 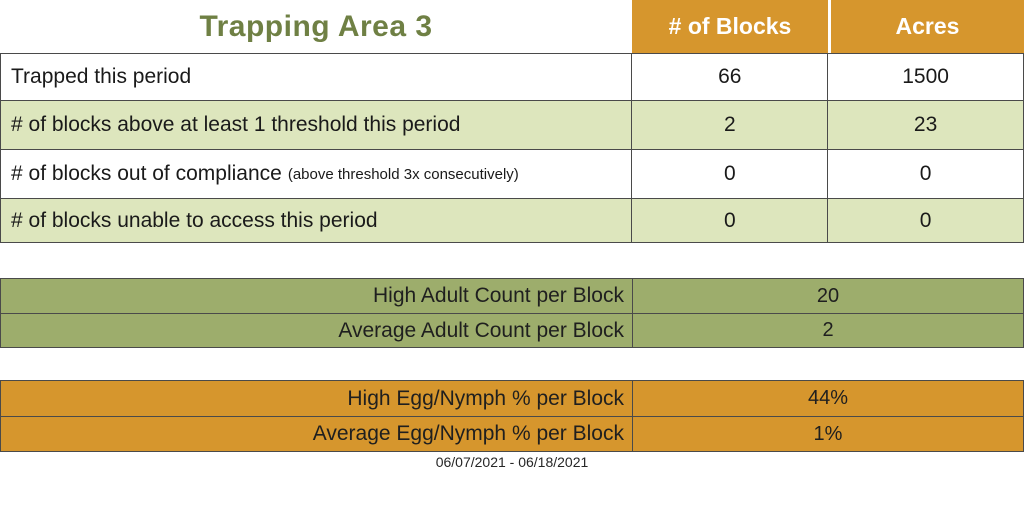 What do you see at coordinates (925, 77) in the screenshot?
I see `acres-value: 1500` at bounding box center [925, 77].